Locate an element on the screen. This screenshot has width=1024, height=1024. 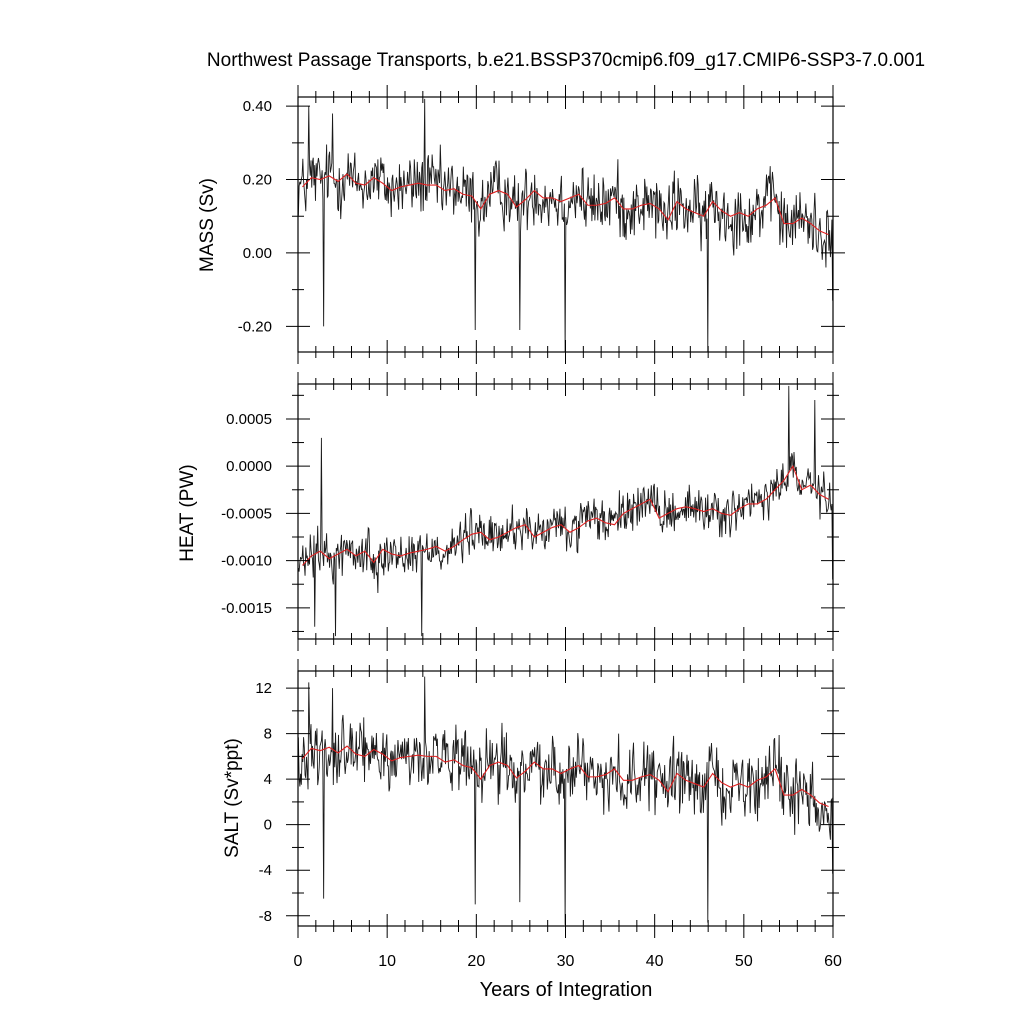
heat-ytick-label: -0.0010 is located at coordinates (246, 561).